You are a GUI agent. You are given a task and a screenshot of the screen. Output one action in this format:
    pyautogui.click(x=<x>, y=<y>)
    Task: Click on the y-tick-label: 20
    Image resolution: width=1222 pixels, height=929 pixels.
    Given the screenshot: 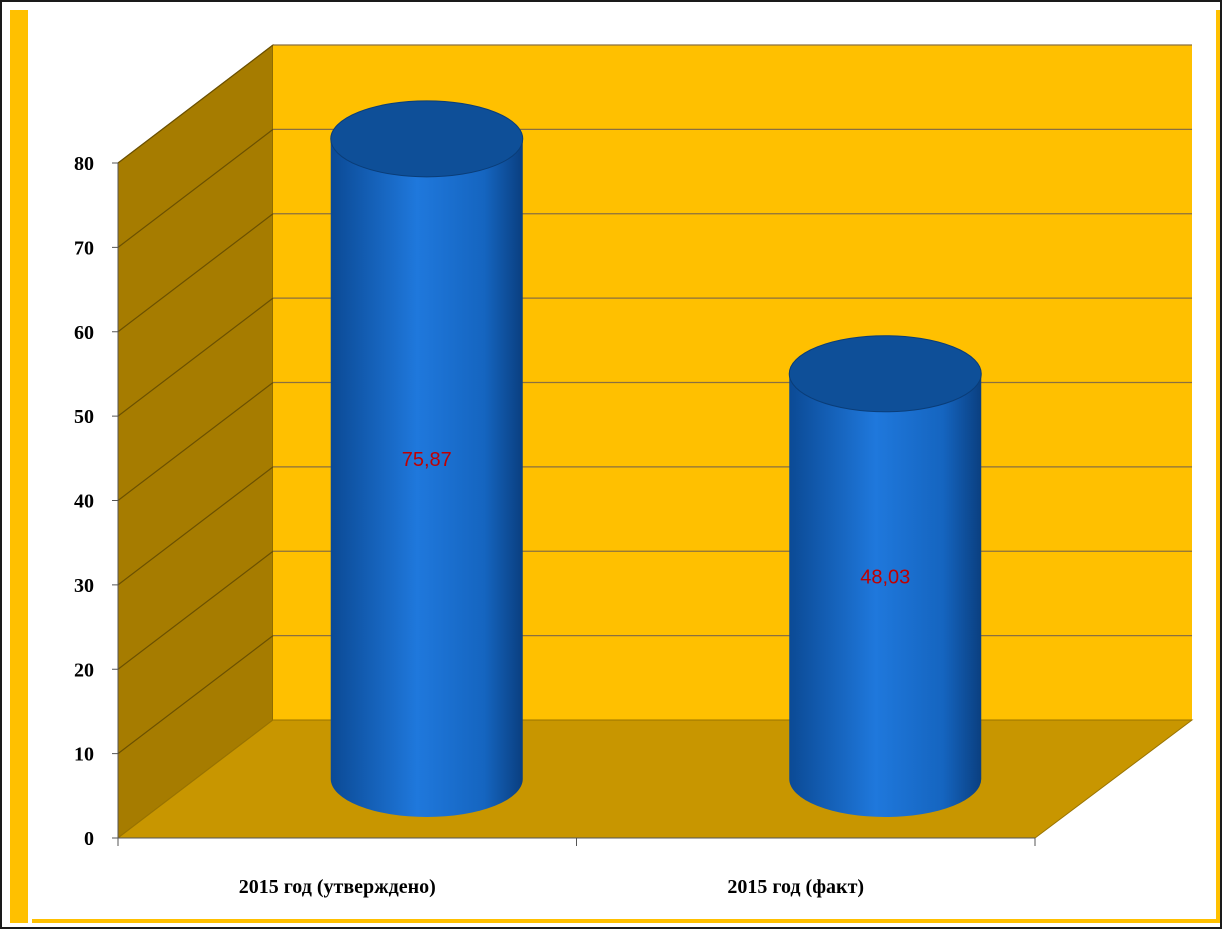 What is the action you would take?
    pyautogui.click(x=84, y=670)
    